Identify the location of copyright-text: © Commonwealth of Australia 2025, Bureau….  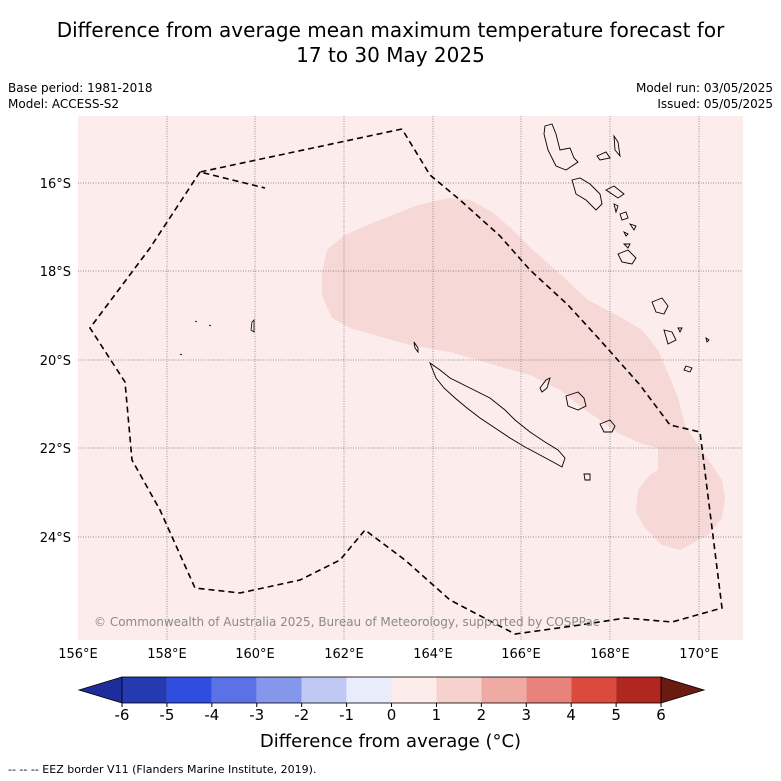
(346, 622).